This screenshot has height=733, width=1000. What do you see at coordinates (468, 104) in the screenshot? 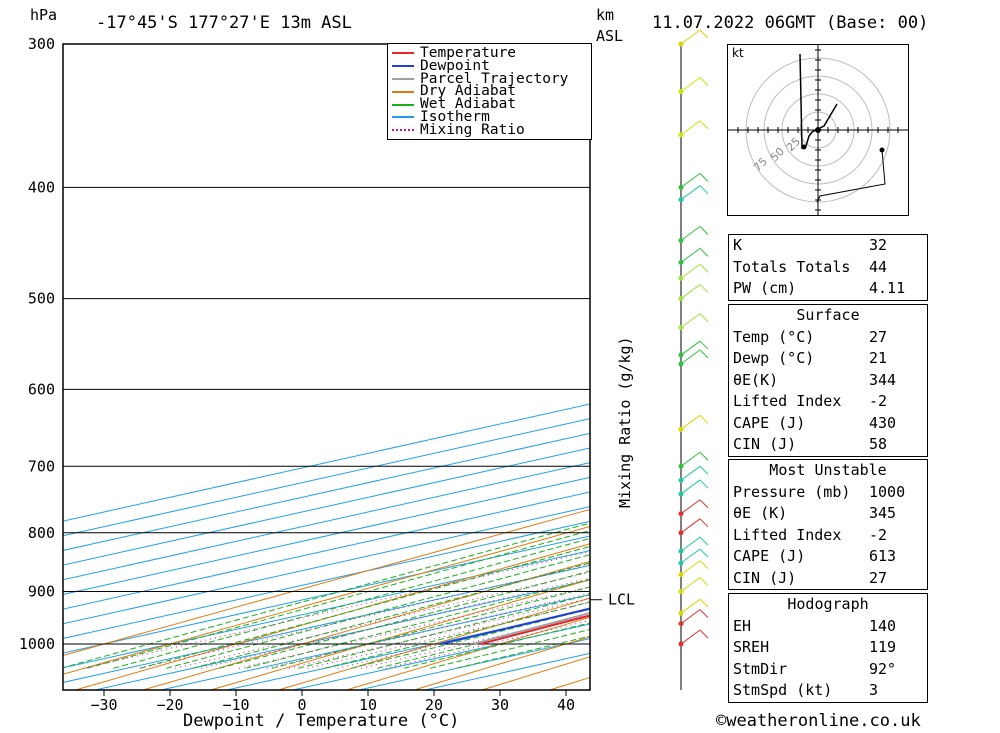
I see `legend-label: Wet Adiabat` at bounding box center [468, 104].